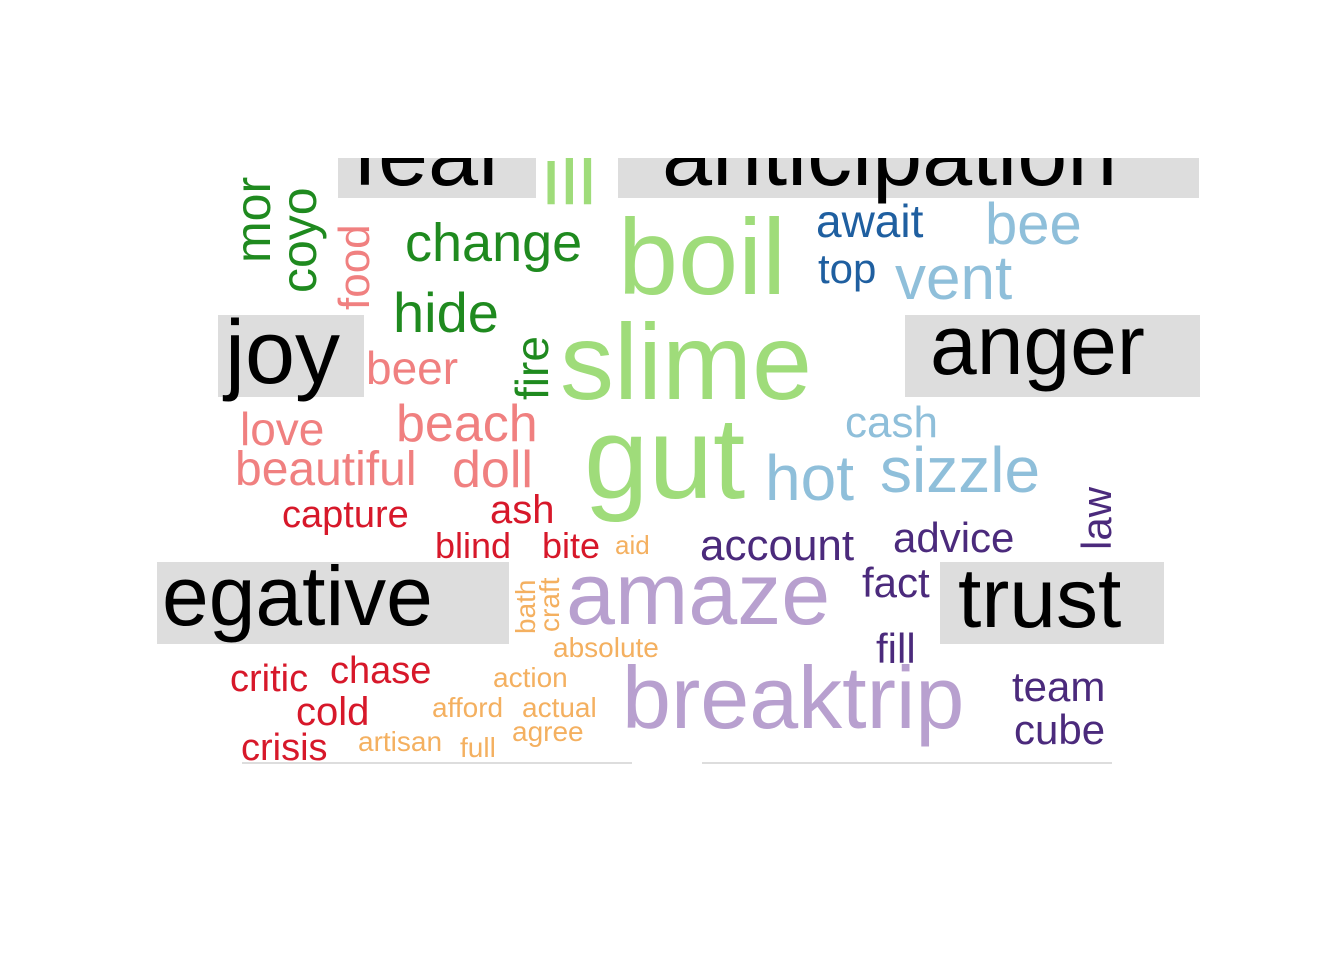 This screenshot has width=1344, height=960. I want to click on word-actual: actual, so click(559, 707).